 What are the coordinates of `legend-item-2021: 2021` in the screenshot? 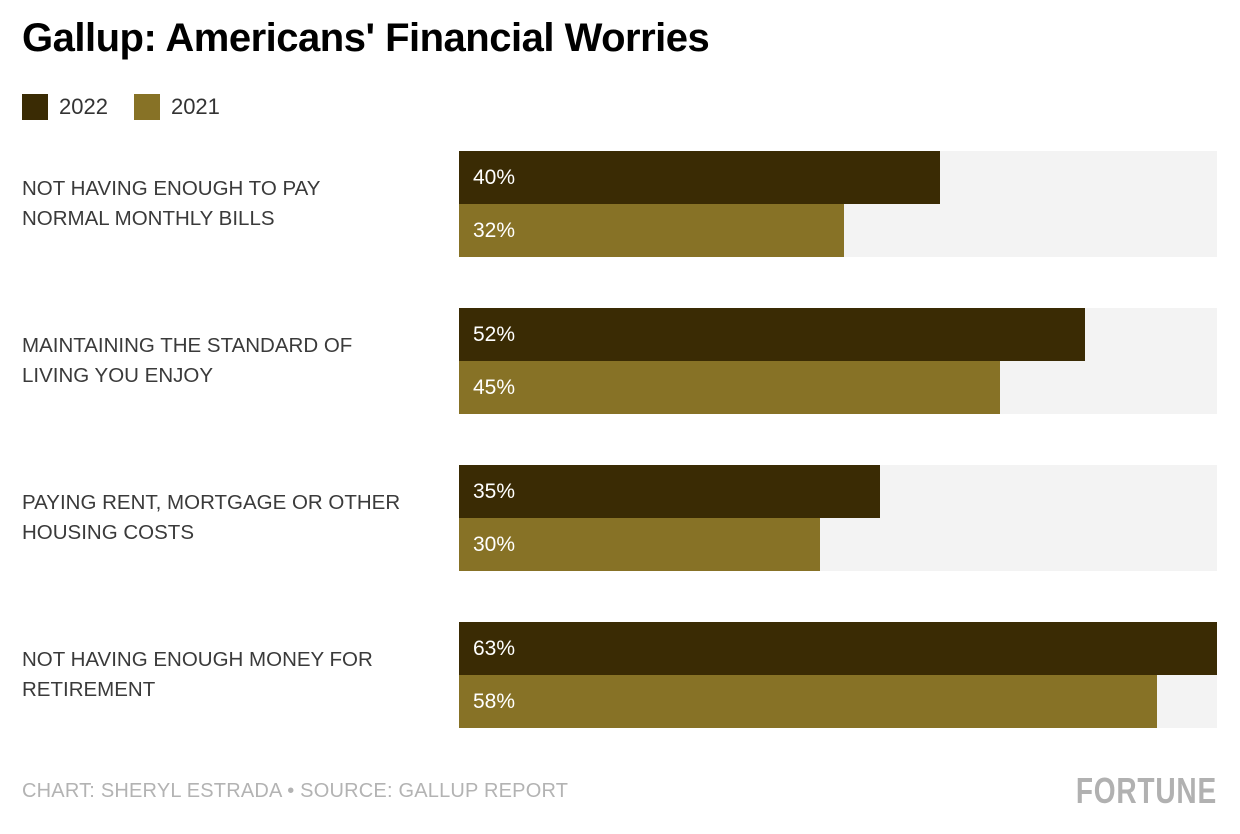 It's located at (176, 107).